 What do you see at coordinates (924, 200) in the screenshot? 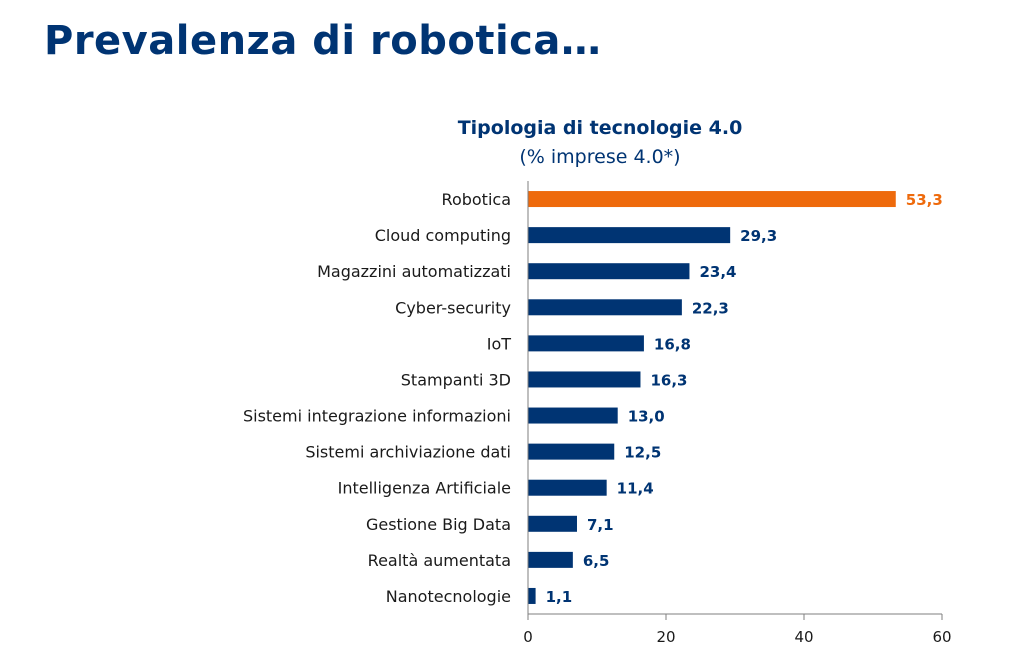
I see `value-label: 53,3` at bounding box center [924, 200].